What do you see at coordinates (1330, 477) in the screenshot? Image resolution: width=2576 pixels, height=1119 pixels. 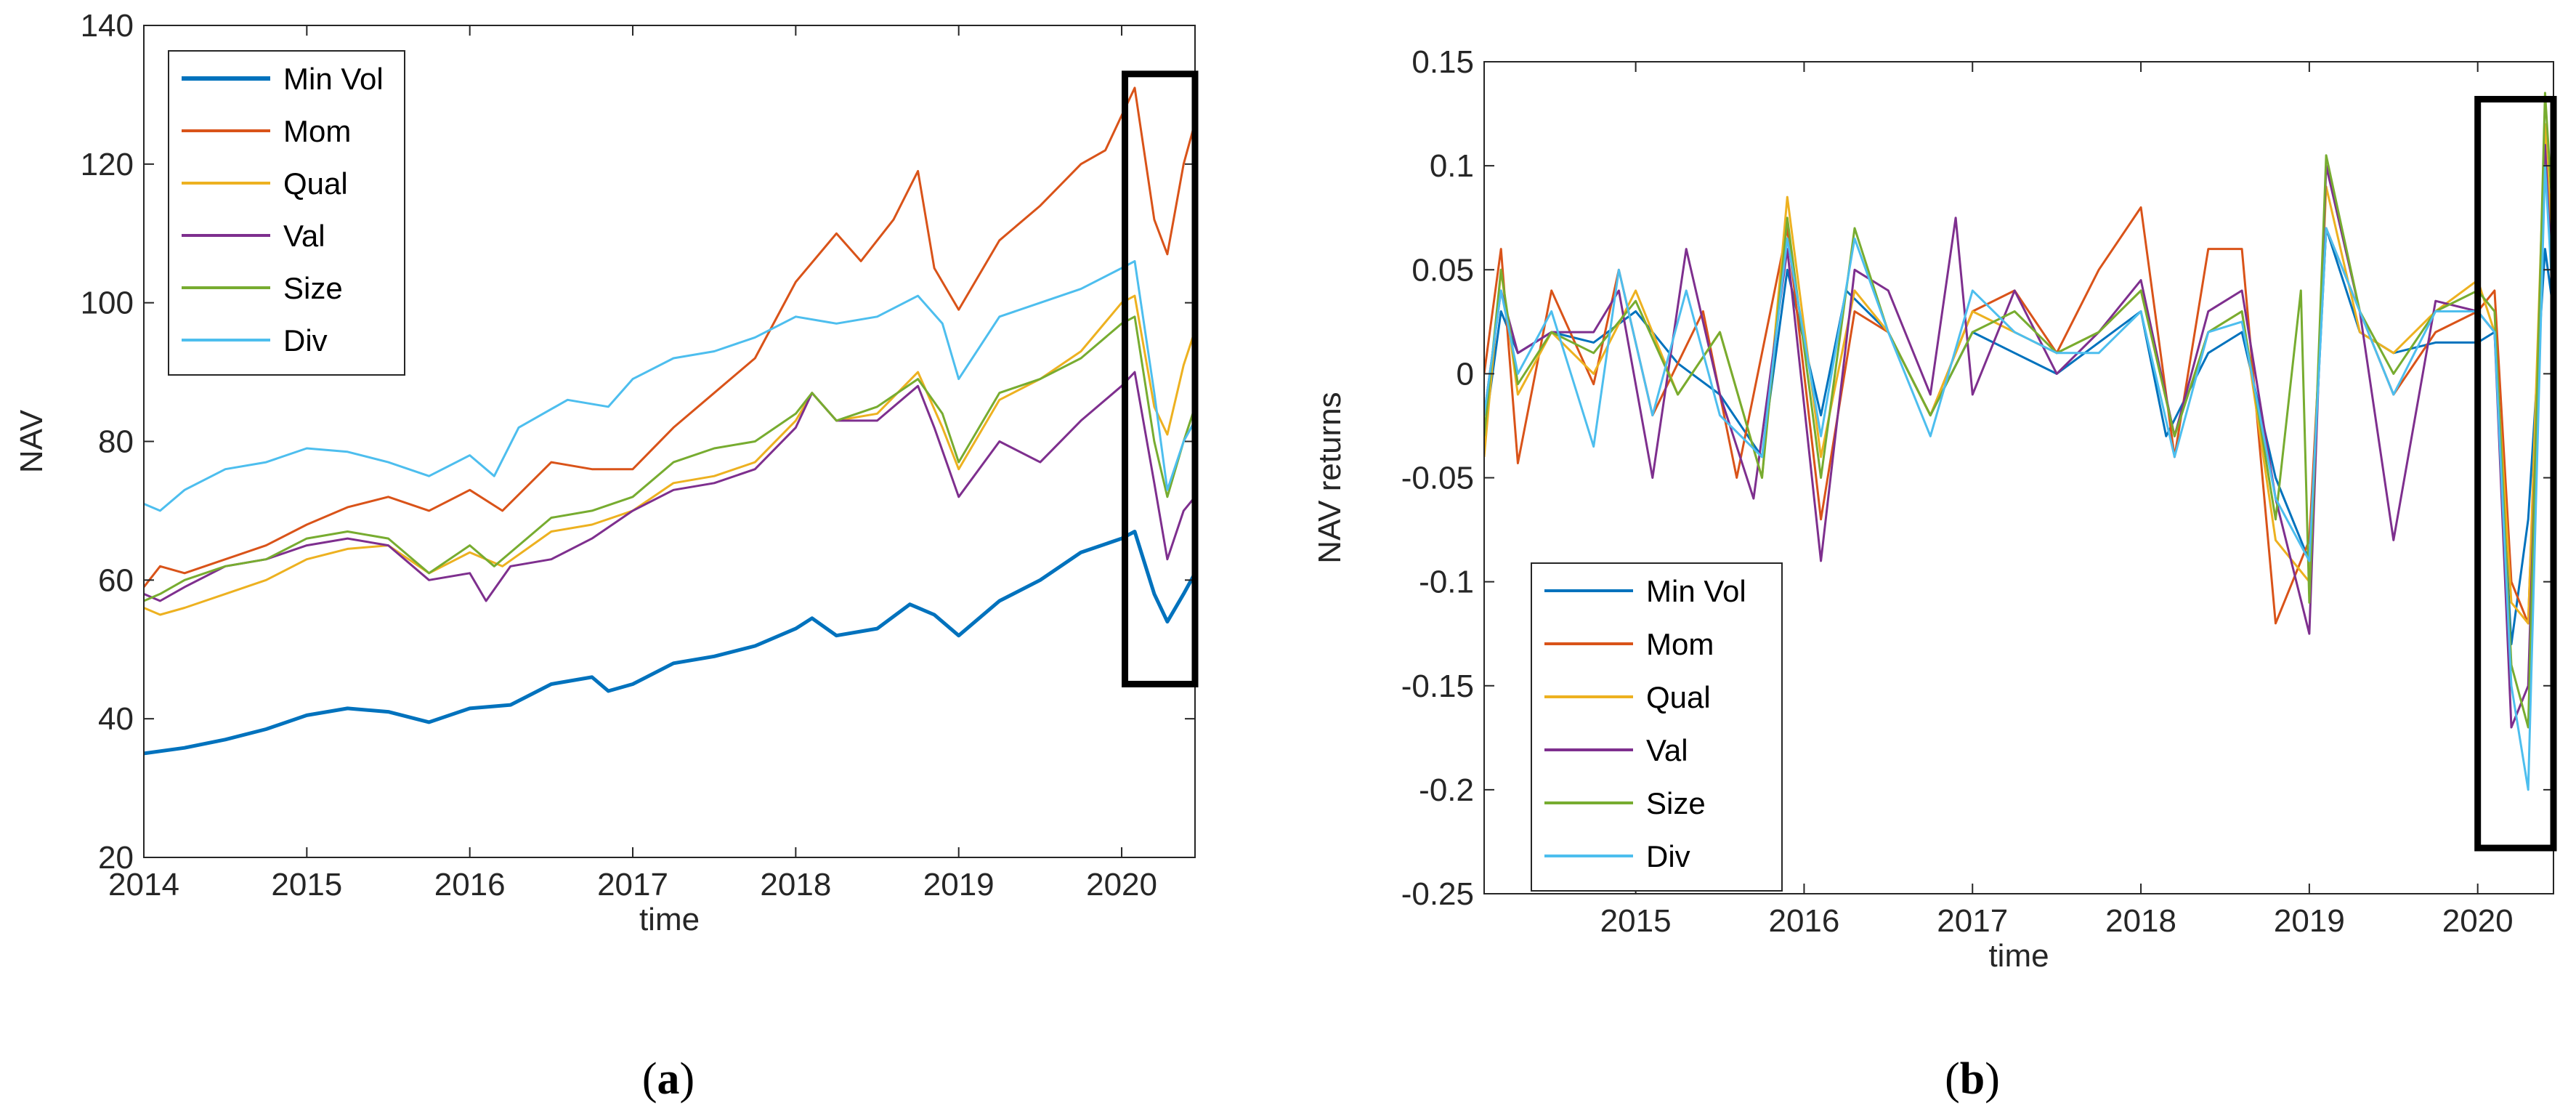 I see `y-axis-label: NAV returns` at bounding box center [1330, 477].